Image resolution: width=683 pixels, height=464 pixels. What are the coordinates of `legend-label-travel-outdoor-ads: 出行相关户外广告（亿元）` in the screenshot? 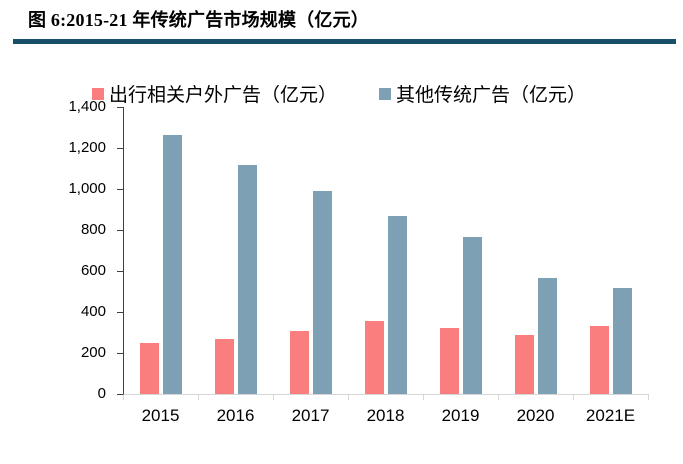 It's located at (223, 95).